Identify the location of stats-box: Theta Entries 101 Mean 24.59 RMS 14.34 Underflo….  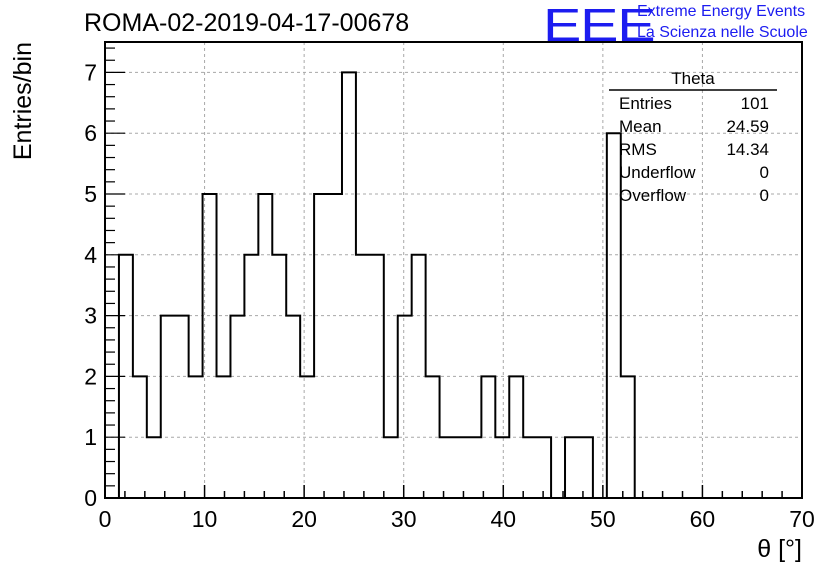
(693, 137).